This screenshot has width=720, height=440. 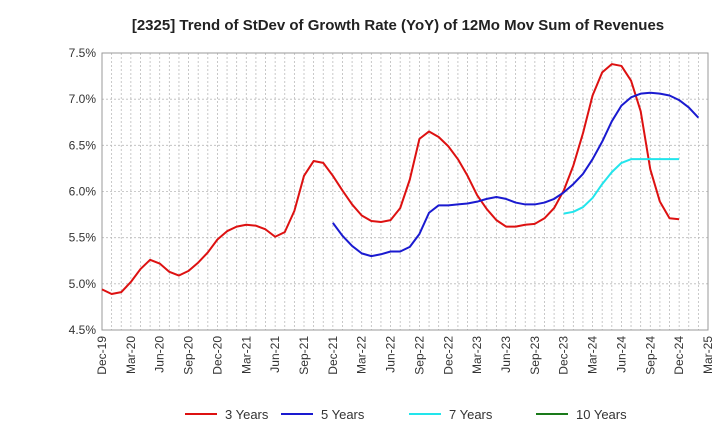 I want to click on x-tick-label: Jun-22, so click(x=391, y=354).